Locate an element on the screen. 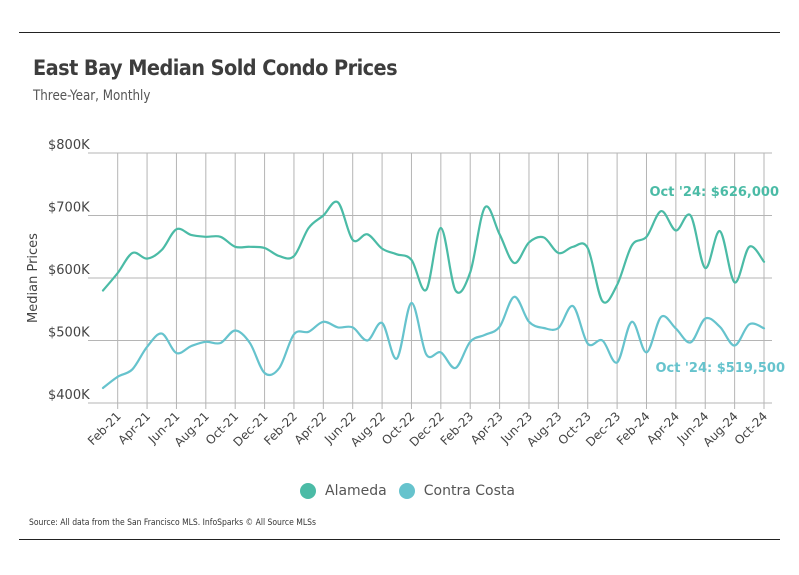 Image resolution: width=799 pixels, height=575 pixels. x-tick-label: Feb-23 is located at coordinates (457, 428).